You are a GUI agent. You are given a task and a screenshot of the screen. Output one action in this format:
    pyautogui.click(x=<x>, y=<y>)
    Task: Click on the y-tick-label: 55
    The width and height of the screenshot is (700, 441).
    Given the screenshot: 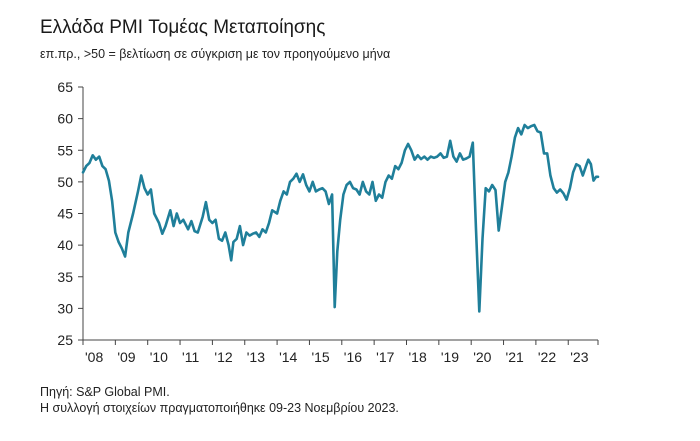 What is the action you would take?
    pyautogui.click(x=65, y=150)
    